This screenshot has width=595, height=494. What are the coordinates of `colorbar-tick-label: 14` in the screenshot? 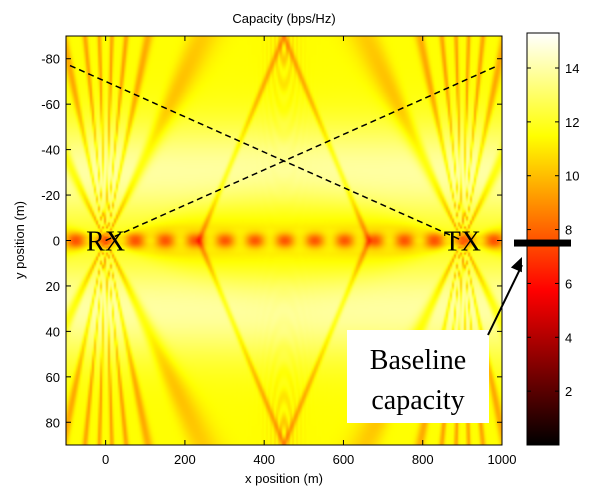 It's located at (572, 68).